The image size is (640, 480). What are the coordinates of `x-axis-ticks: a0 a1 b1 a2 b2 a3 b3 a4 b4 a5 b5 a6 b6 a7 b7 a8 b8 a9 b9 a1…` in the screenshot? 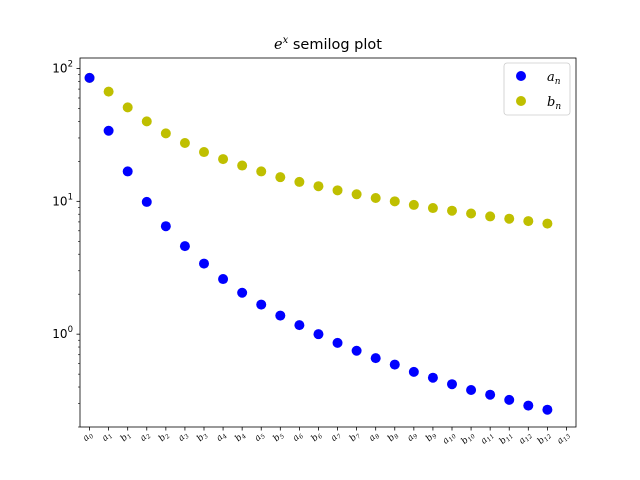 It's located at (326, 437).